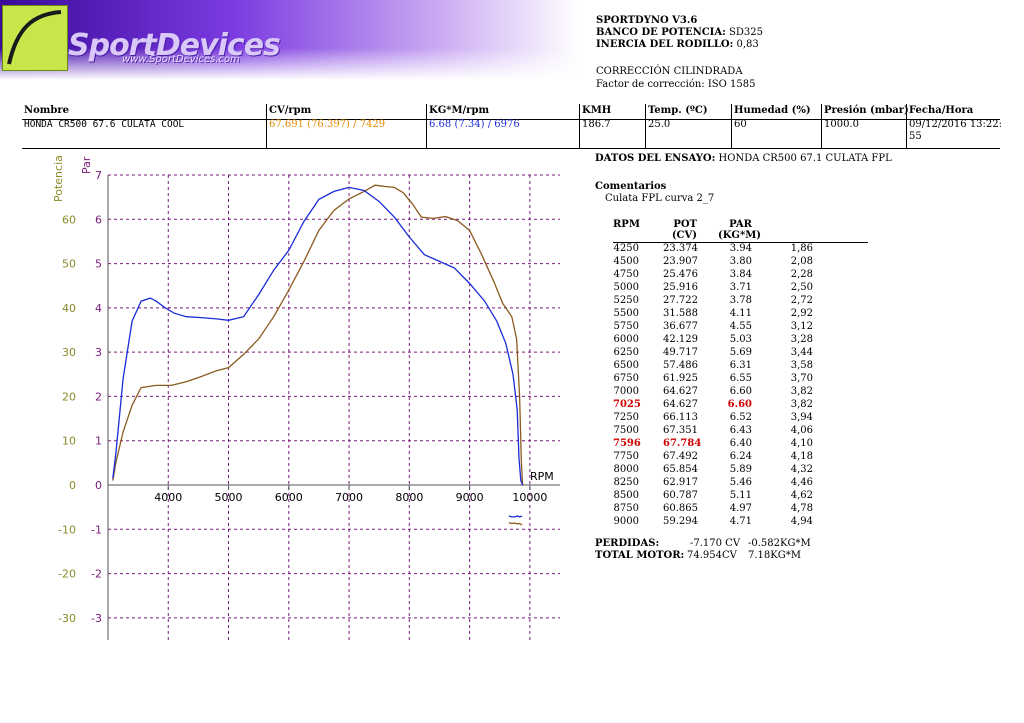  What do you see at coordinates (626, 456) in the screenshot?
I see `cell-rpm: 7750` at bounding box center [626, 456].